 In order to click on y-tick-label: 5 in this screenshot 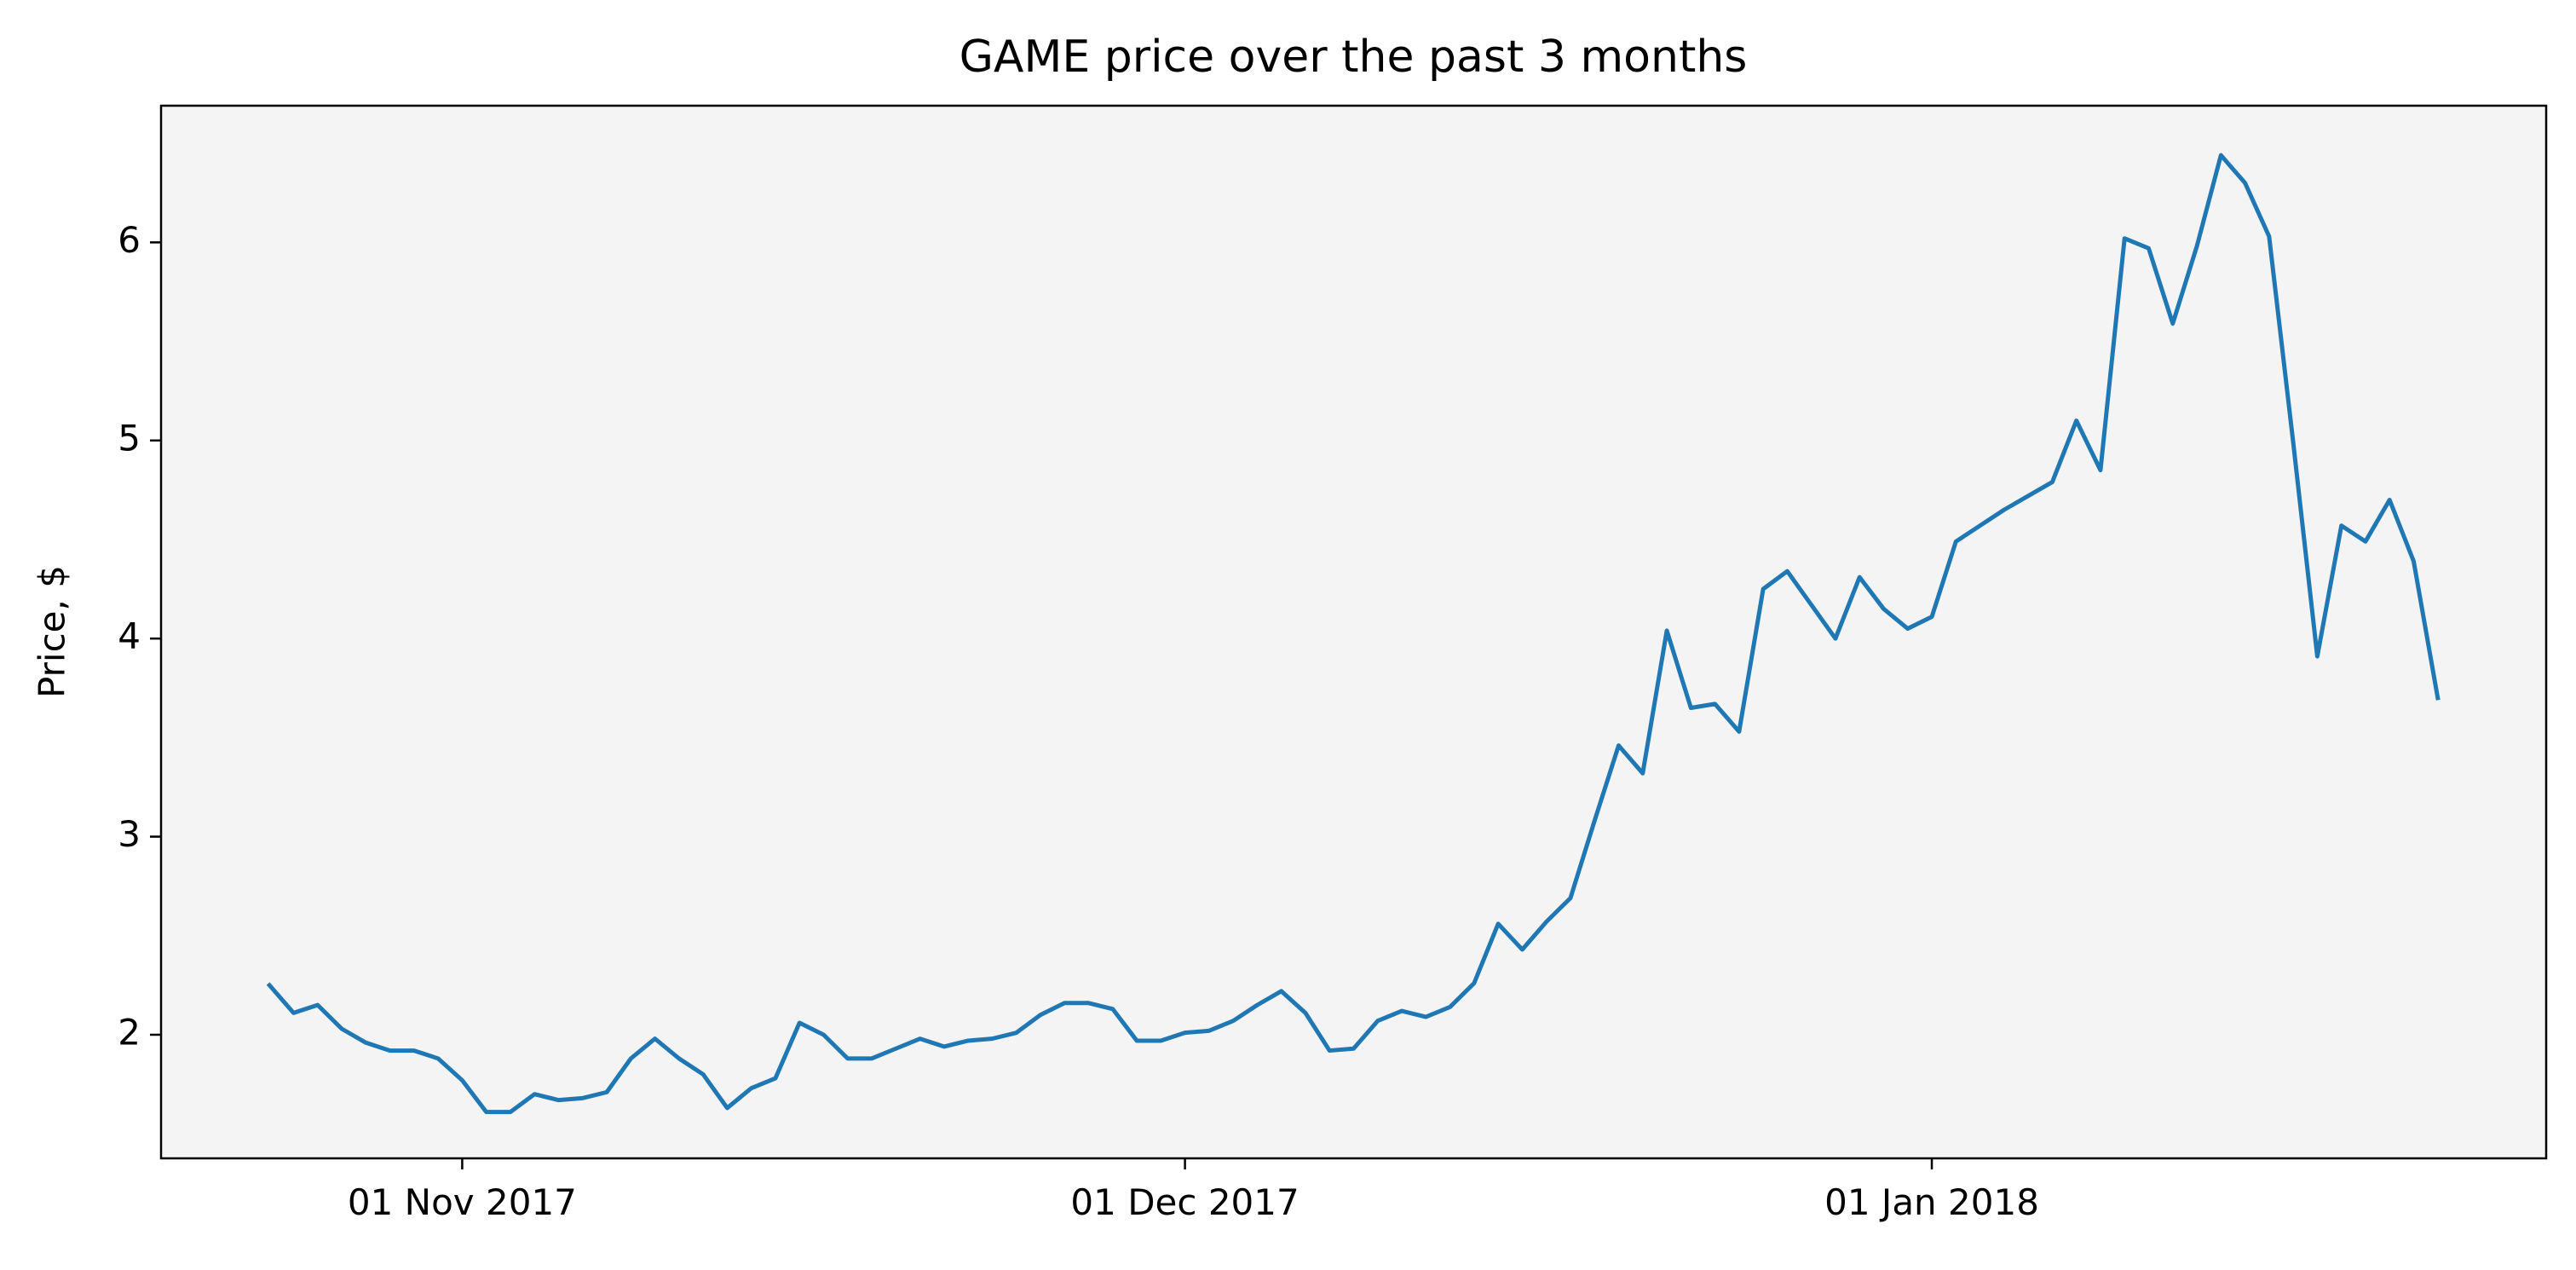, I will do `click(129, 438)`.